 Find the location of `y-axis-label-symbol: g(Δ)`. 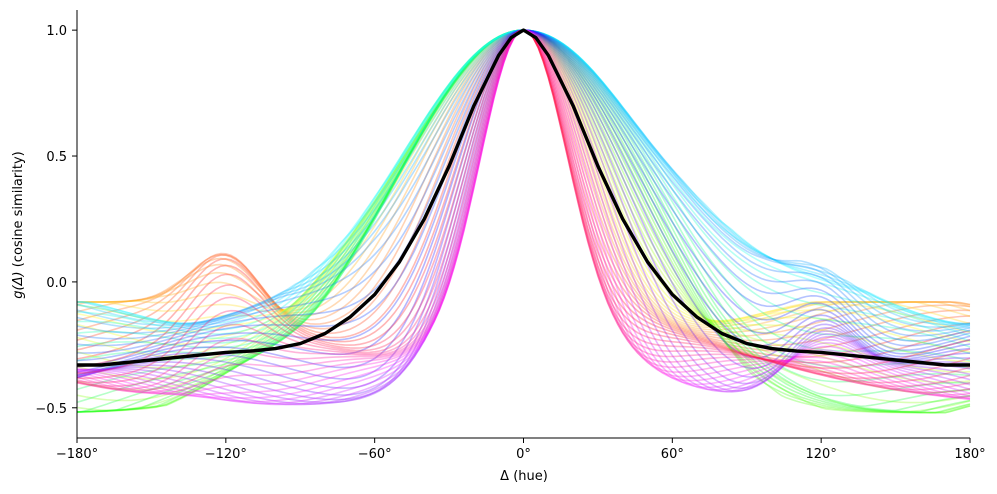

y-axis-label-symbol: g(Δ) is located at coordinates (18, 284).